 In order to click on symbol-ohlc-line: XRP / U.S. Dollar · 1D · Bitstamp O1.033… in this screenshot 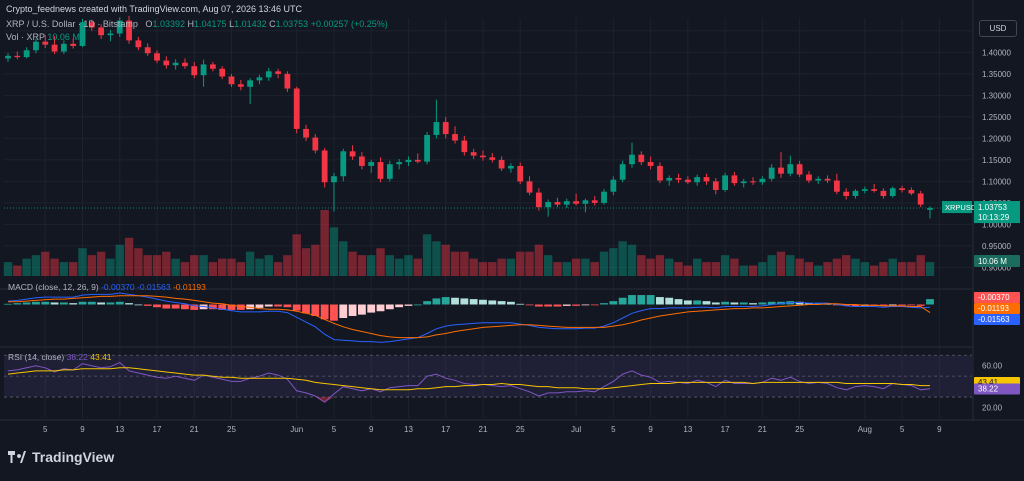, I will do `click(197, 24)`.